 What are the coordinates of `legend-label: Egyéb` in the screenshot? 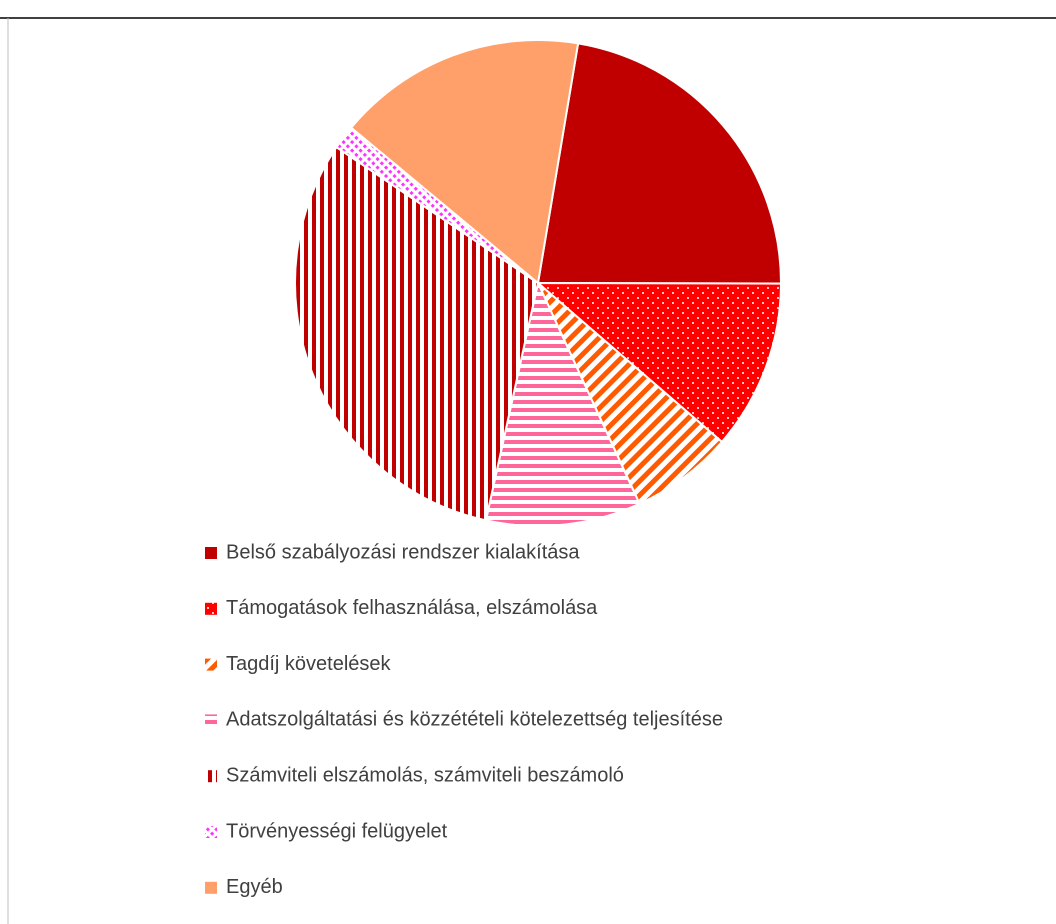 It's located at (254, 887).